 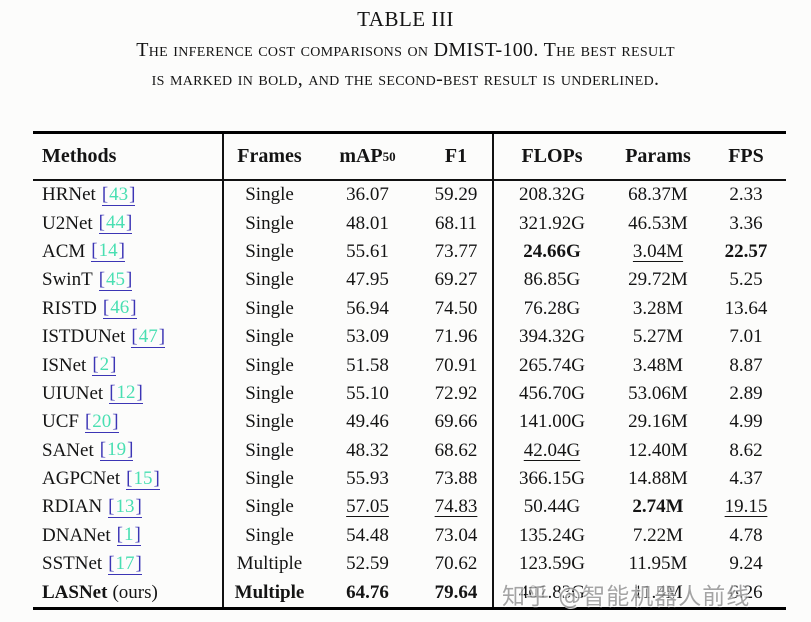 I want to click on cite-number: 12, so click(x=126, y=393).